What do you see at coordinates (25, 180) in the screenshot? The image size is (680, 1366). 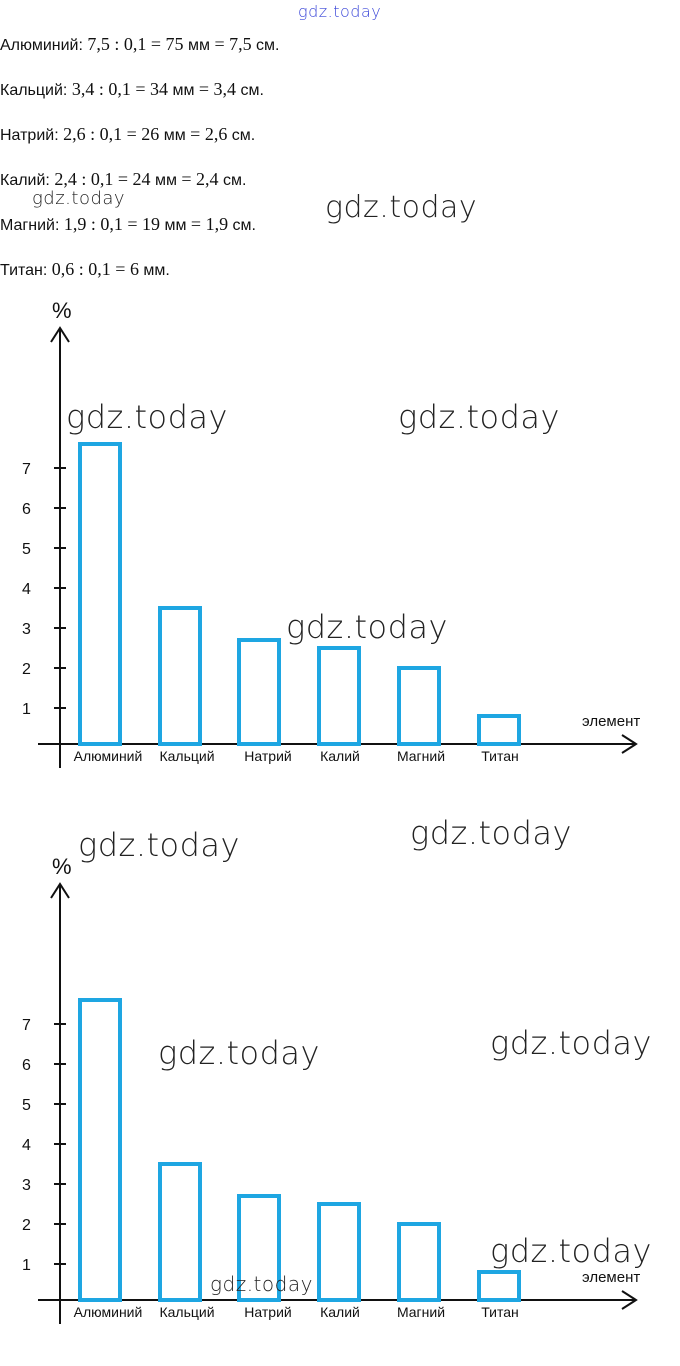 I see `line-label: Калий:` at bounding box center [25, 180].